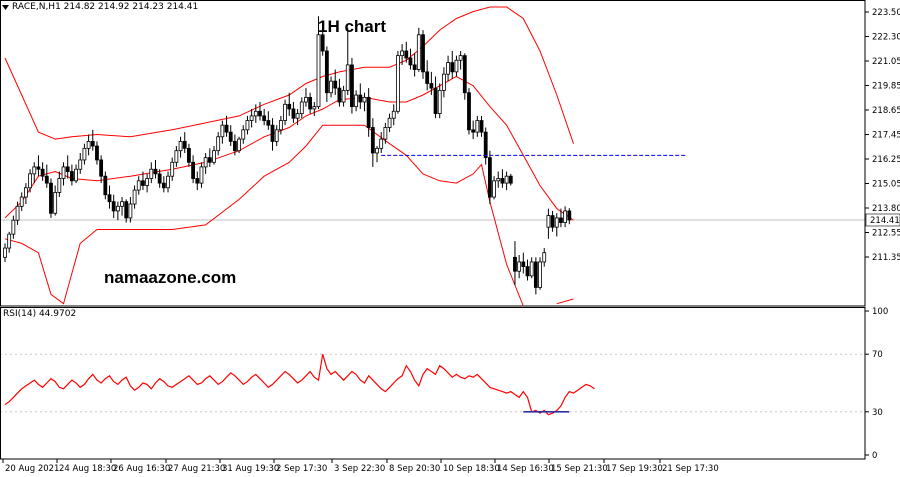 Image resolution: width=900 pixels, height=477 pixels. I want to click on bollinger-lower-band-tail, so click(565, 301).